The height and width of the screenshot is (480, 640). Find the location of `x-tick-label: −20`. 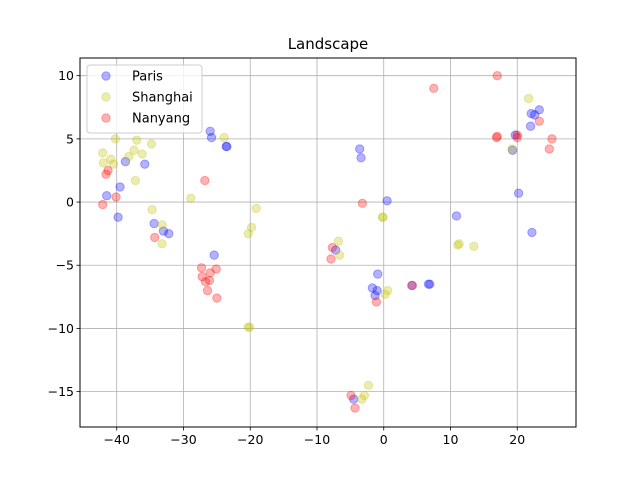

x-tick-label: −20 is located at coordinates (250, 439).